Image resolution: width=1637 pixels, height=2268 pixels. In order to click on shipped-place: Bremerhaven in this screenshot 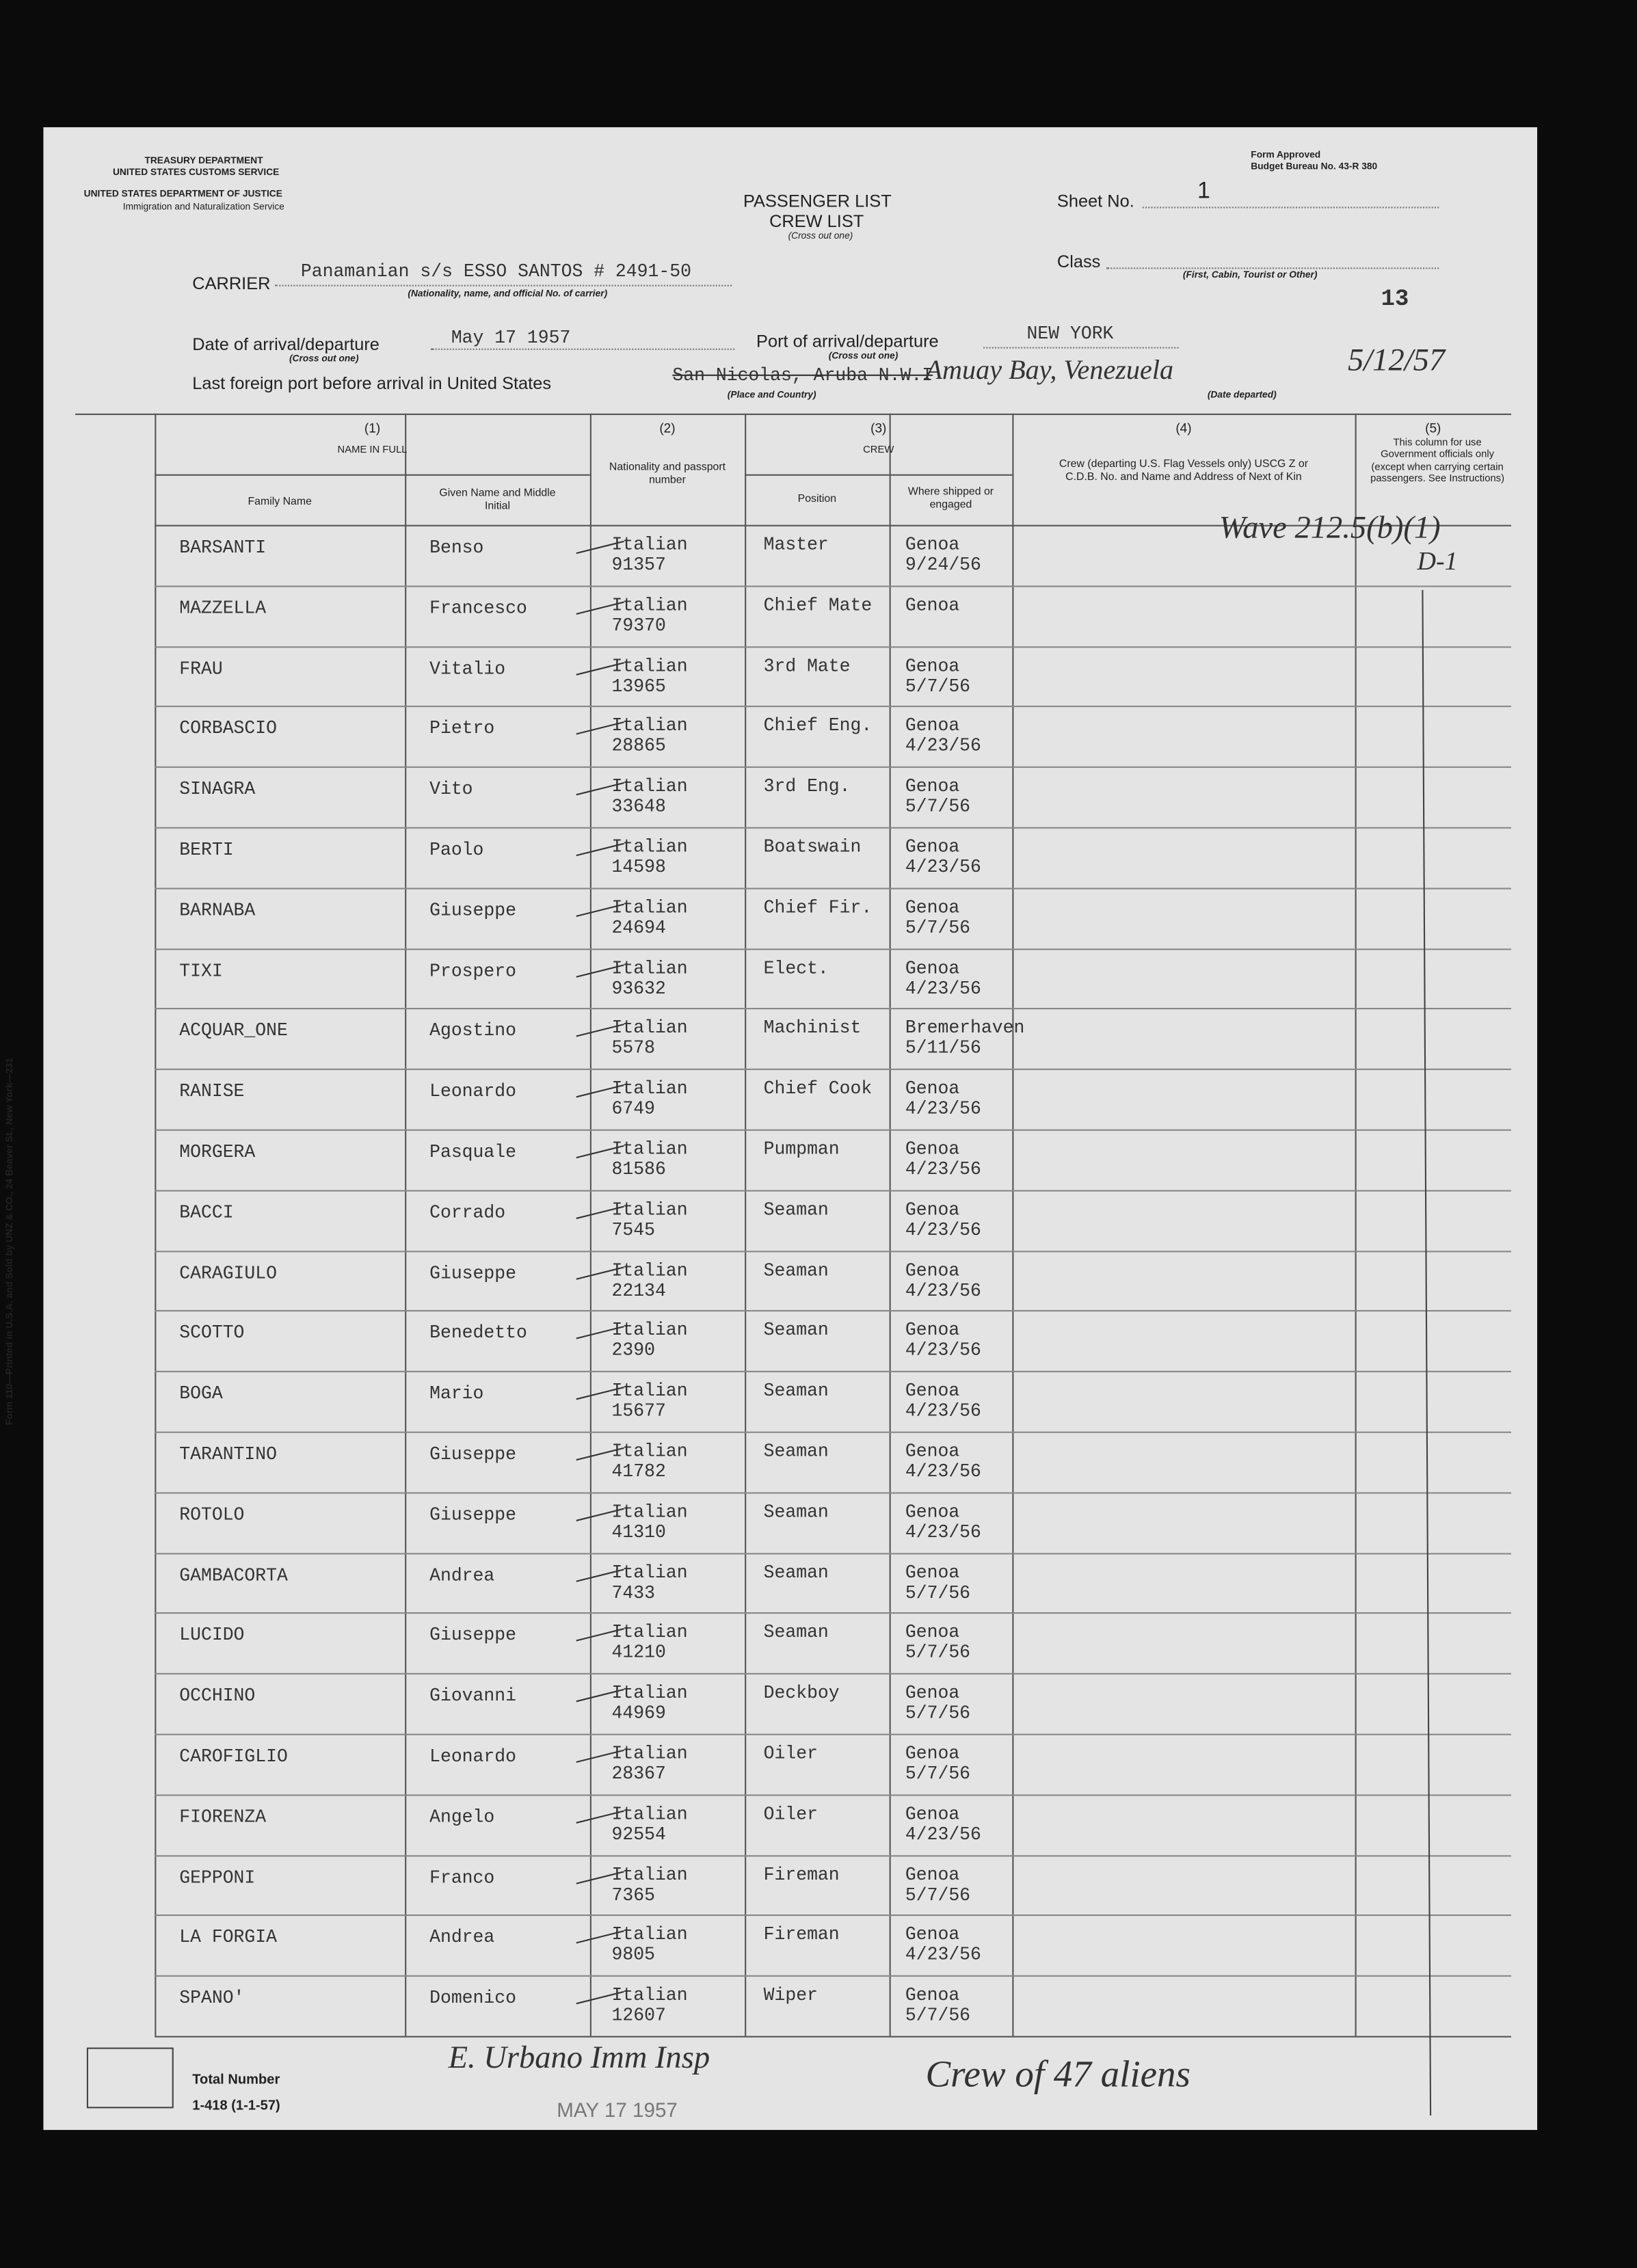, I will do `click(965, 1028)`.